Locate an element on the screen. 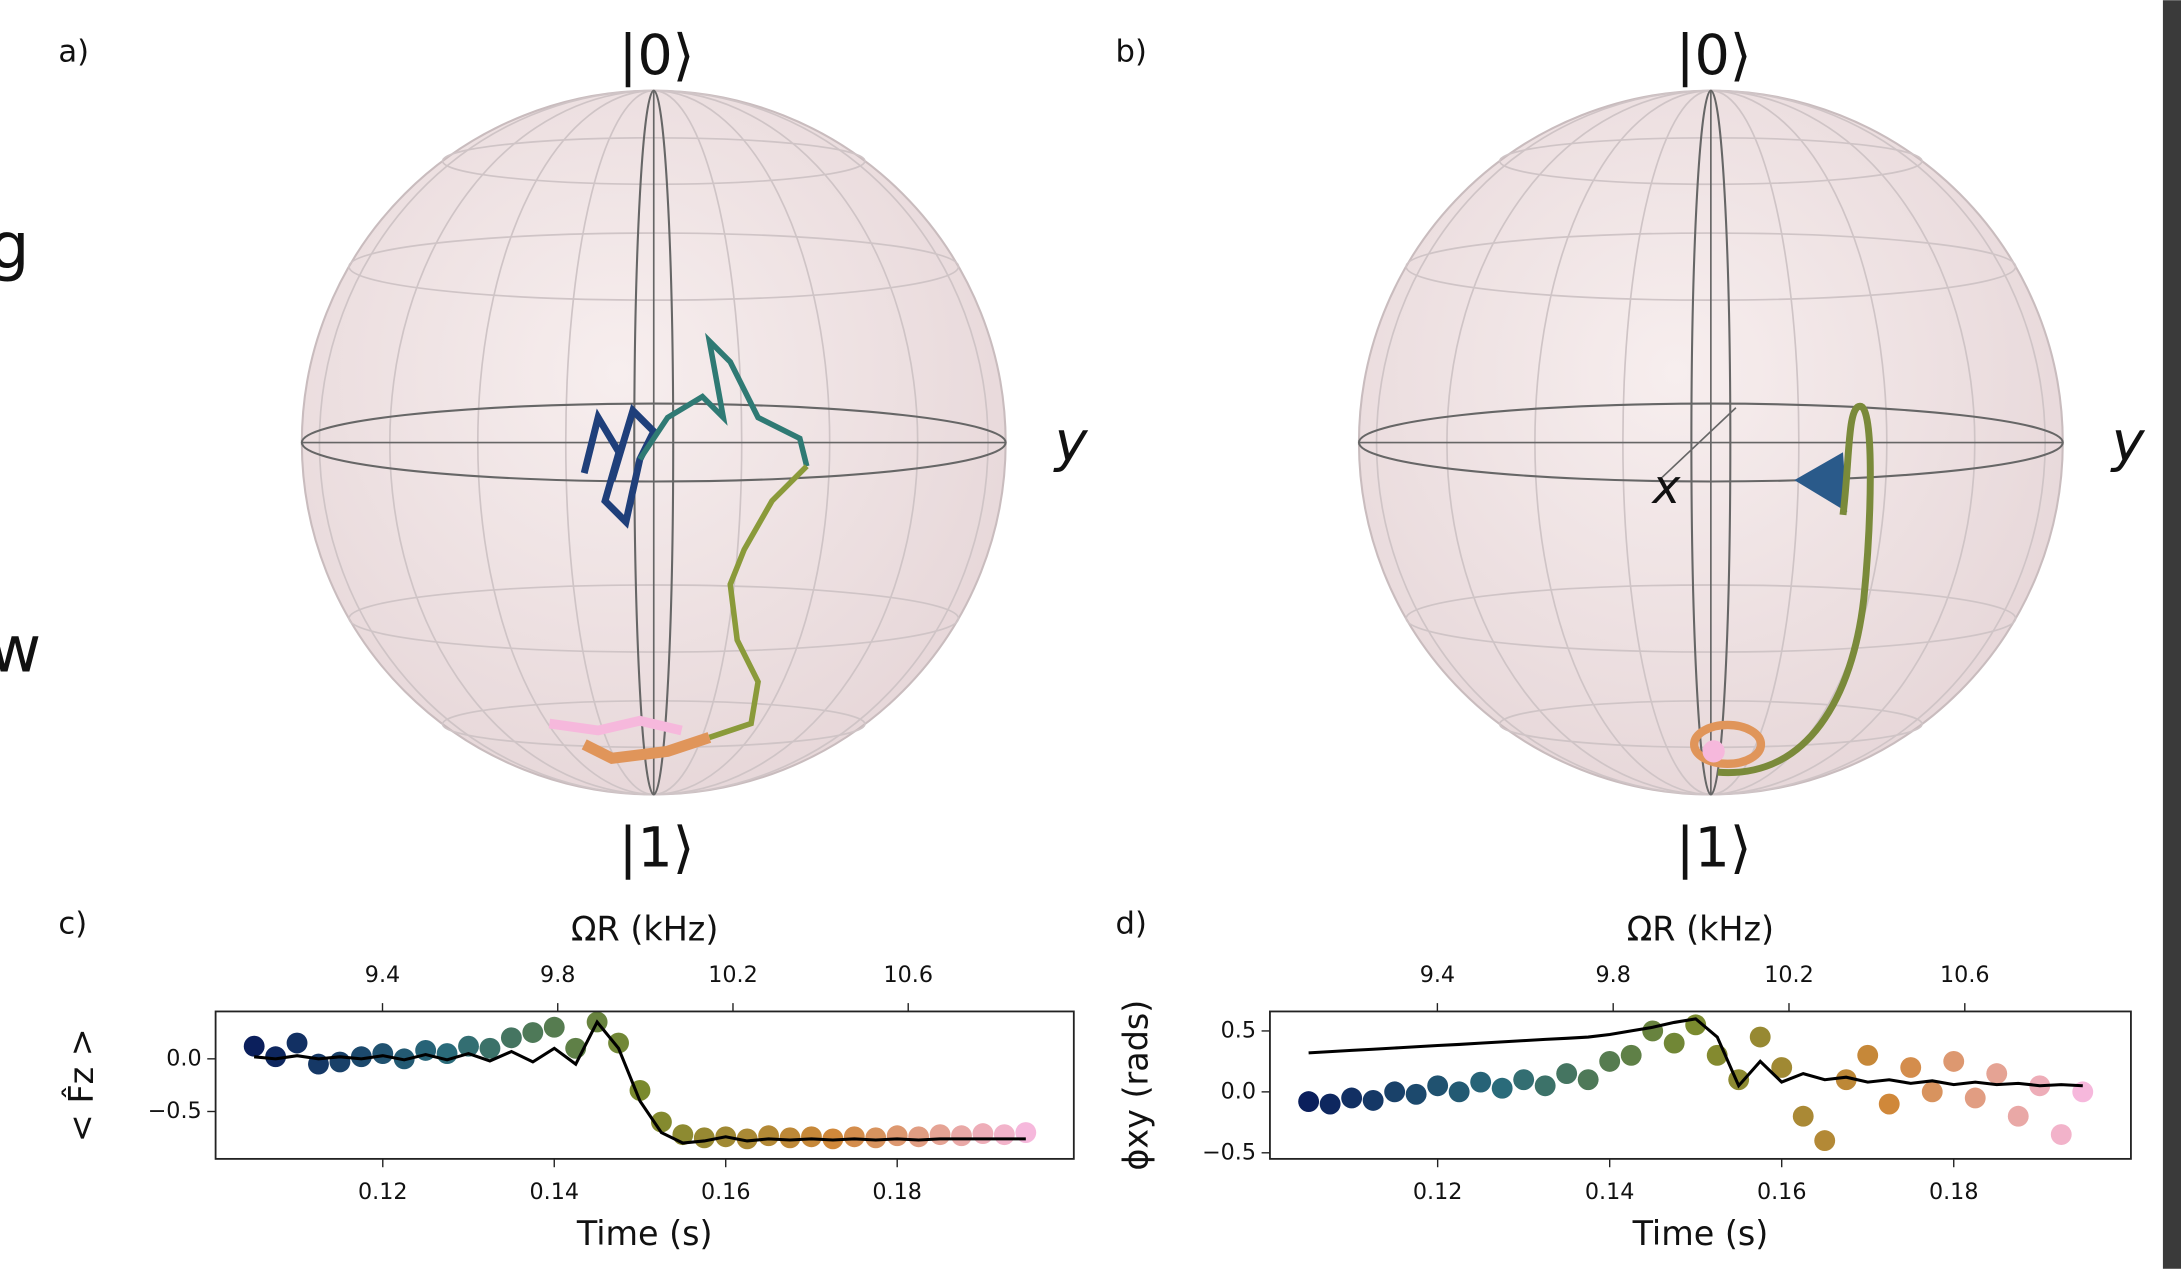 The width and height of the screenshot is (2181, 1269). ket-one: |1⟩ is located at coordinates (657, 848).